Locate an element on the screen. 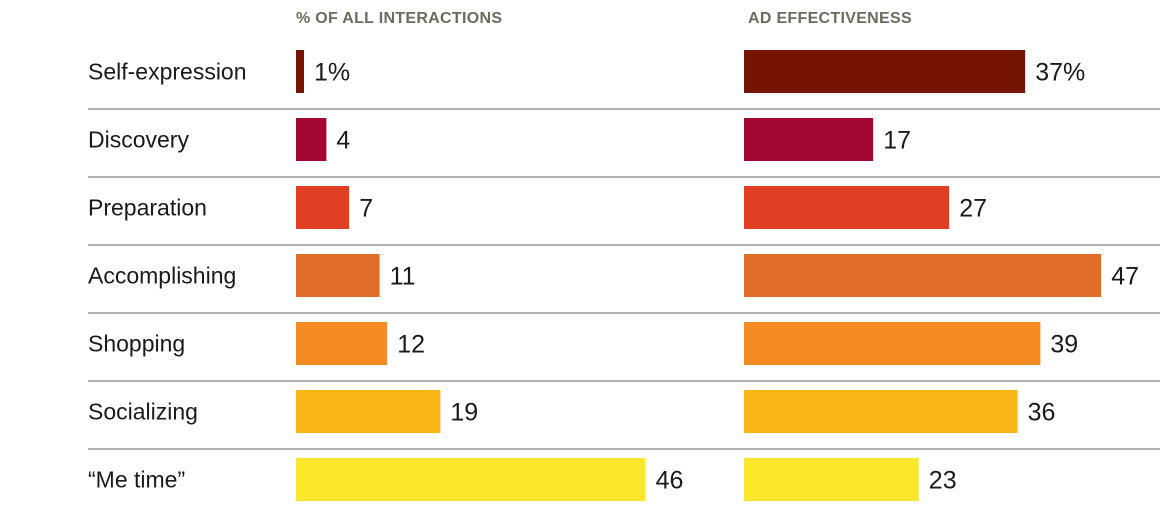 This screenshot has height=508, width=1160. category-label: Socializing is located at coordinates (143, 412).